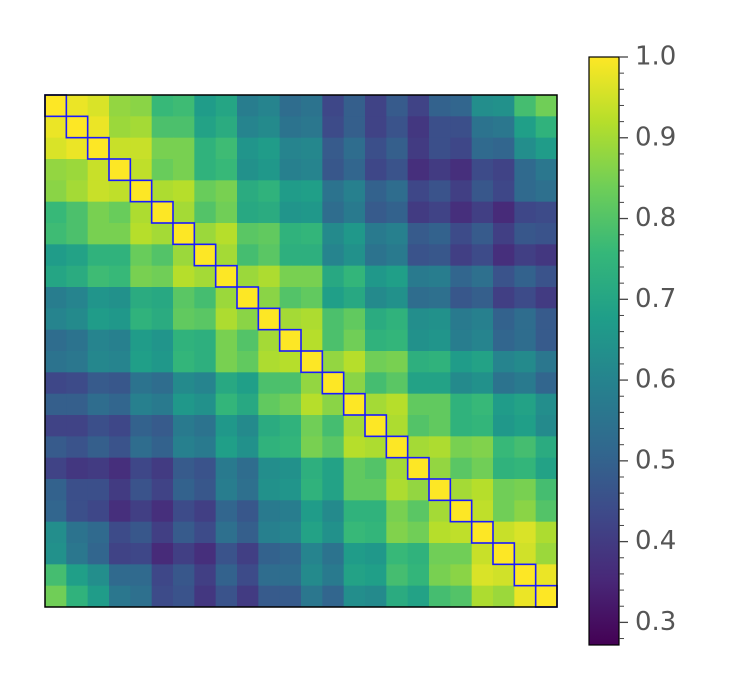 Image resolution: width=749 pixels, height=690 pixels. What do you see at coordinates (655, 380) in the screenshot?
I see `colorbar-tick-label: 0.6` at bounding box center [655, 380].